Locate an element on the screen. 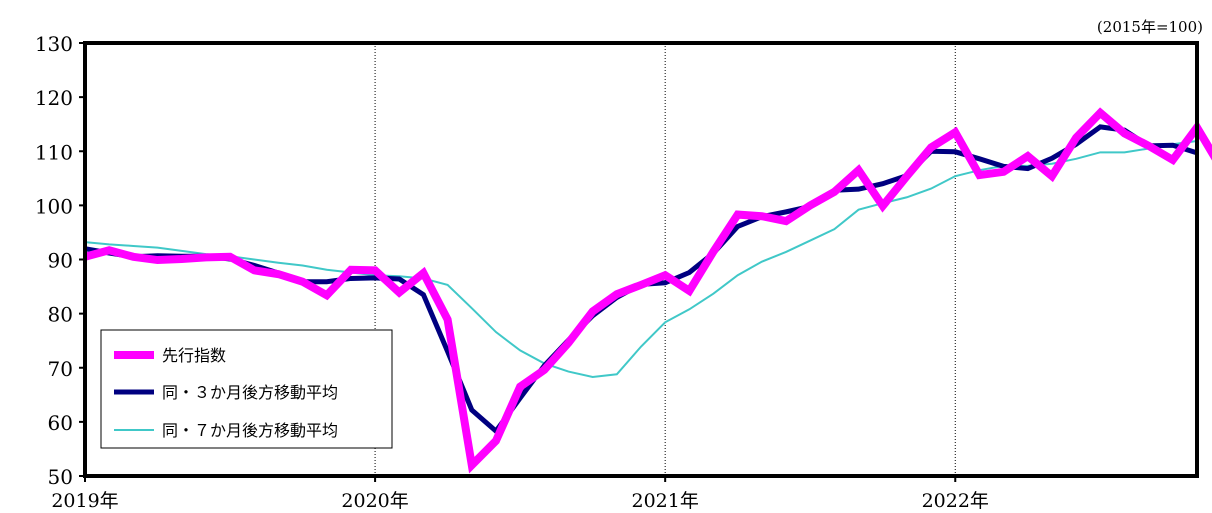  y-tick-label: 120 is located at coordinates (54, 98).